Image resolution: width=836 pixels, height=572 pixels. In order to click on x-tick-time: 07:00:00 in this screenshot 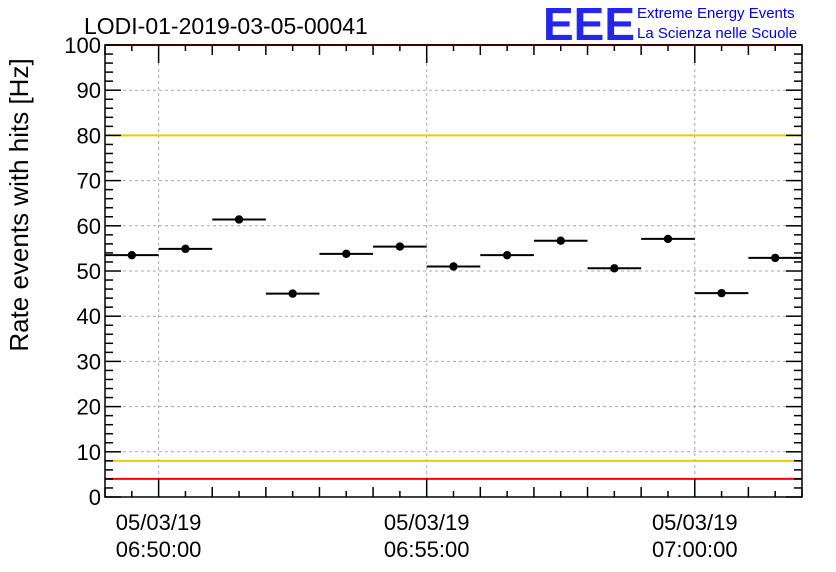, I will do `click(695, 549)`.